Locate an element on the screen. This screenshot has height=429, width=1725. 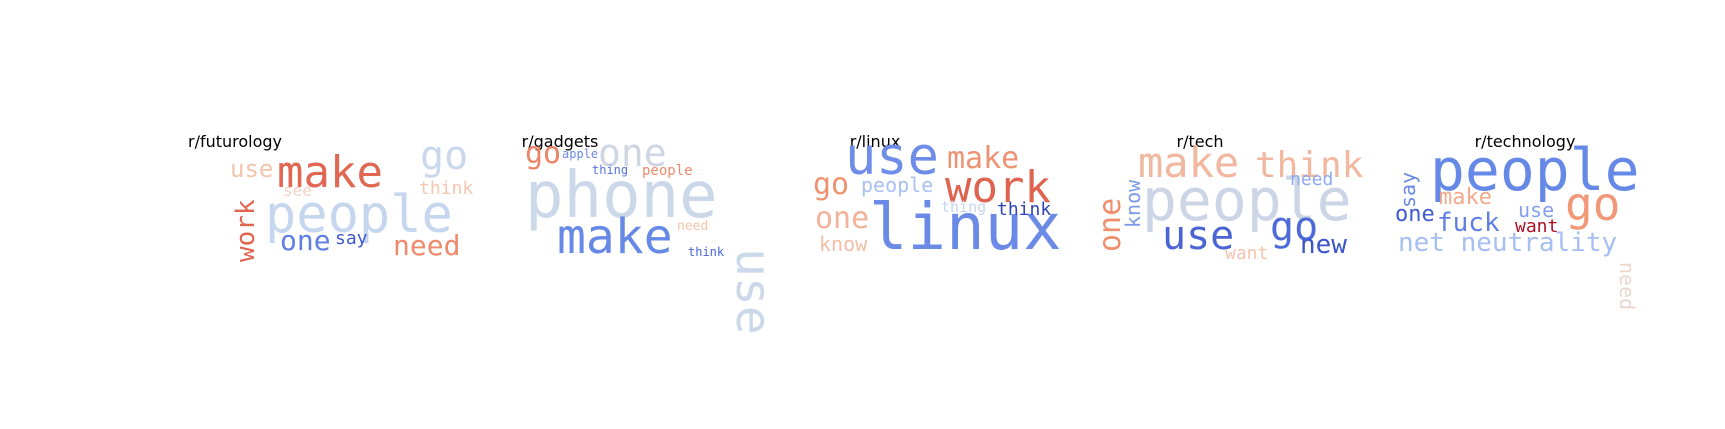
panel-title: r/linux is located at coordinates (875, 141).